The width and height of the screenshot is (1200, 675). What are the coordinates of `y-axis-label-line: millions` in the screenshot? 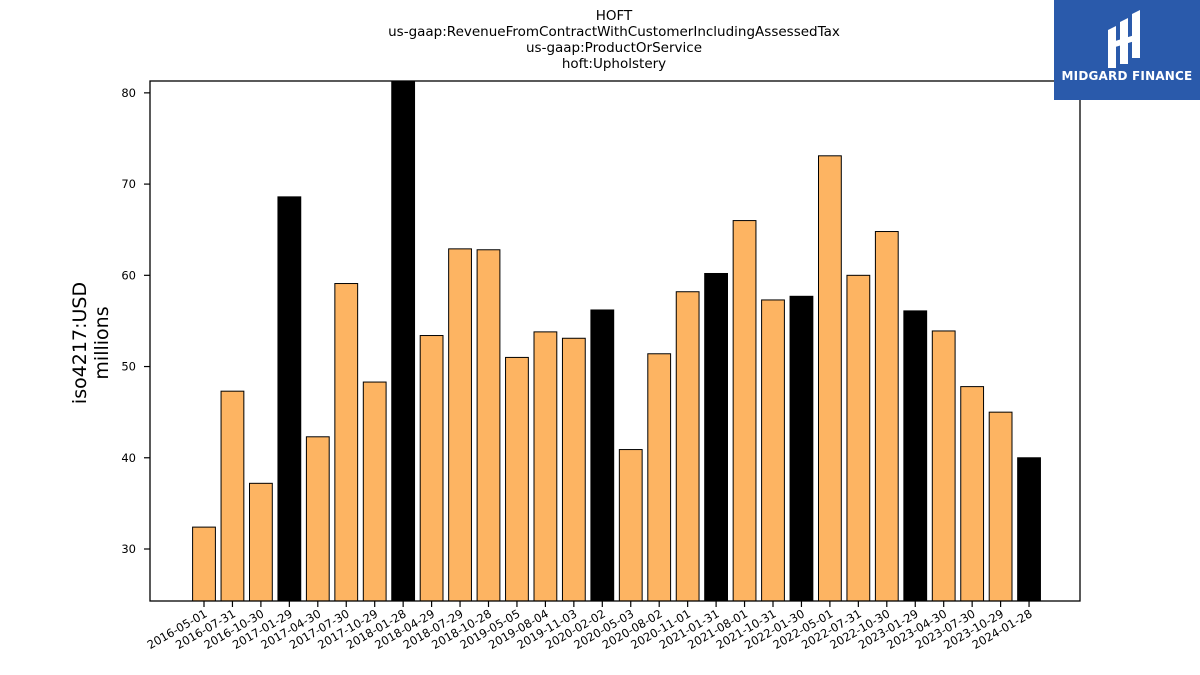 It's located at (102, 342).